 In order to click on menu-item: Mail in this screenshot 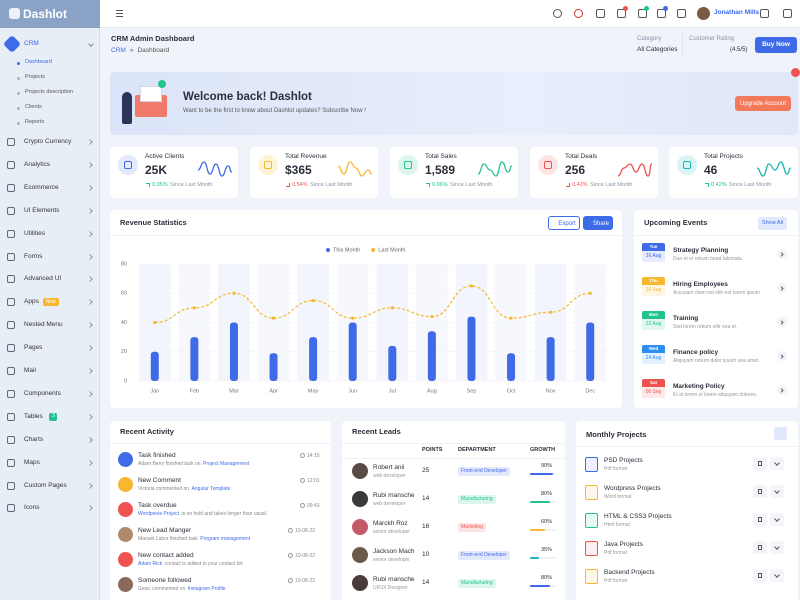, I will do `click(30, 370)`.